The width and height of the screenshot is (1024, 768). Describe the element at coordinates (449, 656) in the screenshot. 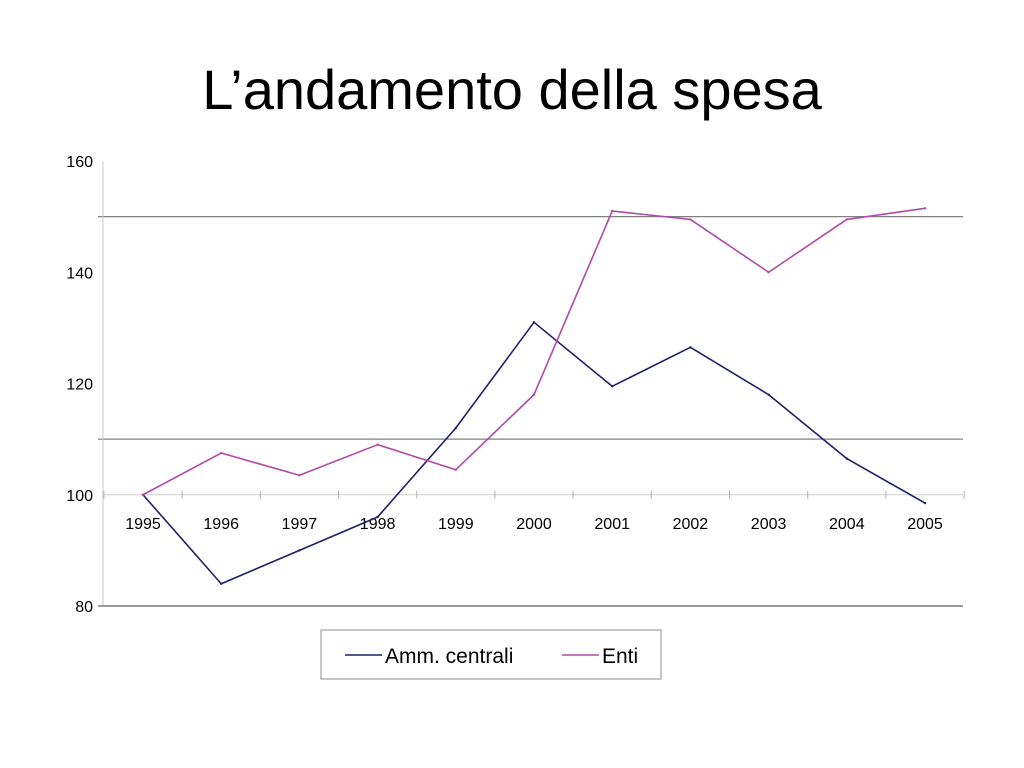

I see `legend-label-0: Amm. centrali` at that location.